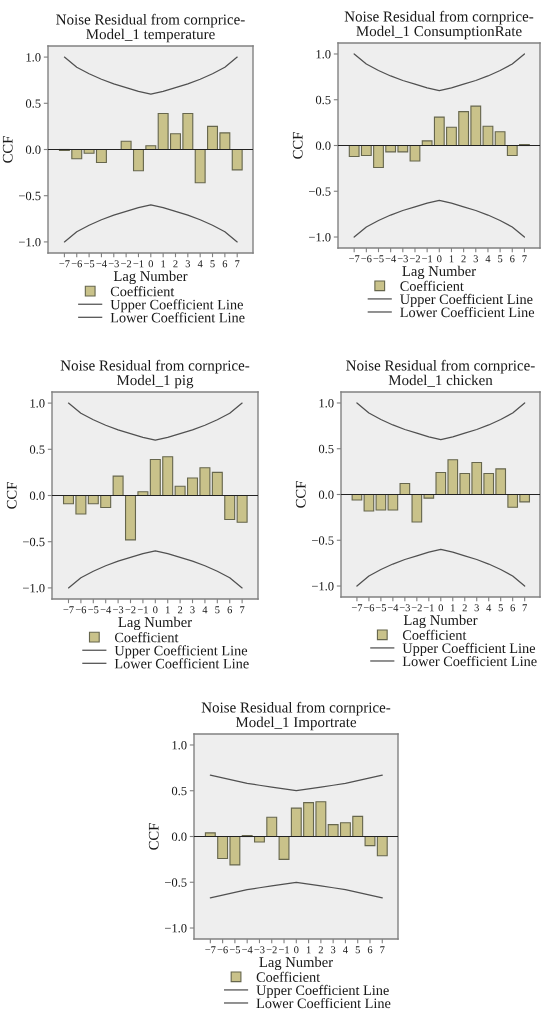  I want to click on y-tick-label: 1.0, so click(323, 54).